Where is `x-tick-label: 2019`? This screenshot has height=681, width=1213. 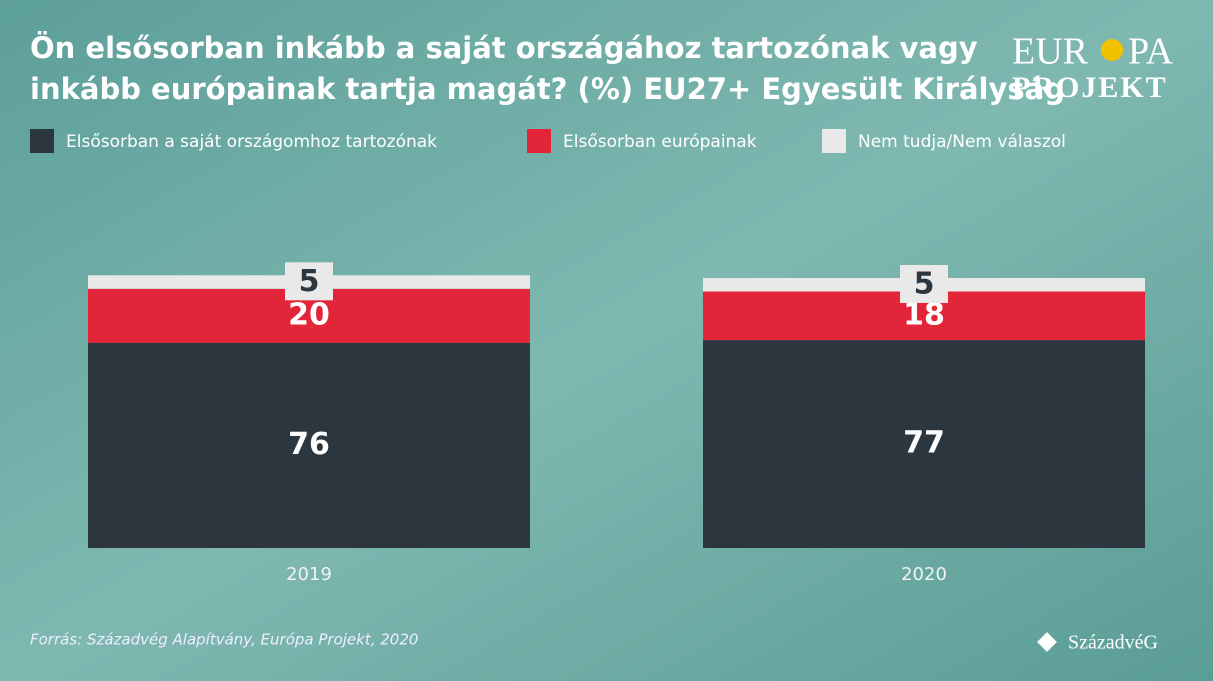 x-tick-label: 2019 is located at coordinates (309, 574).